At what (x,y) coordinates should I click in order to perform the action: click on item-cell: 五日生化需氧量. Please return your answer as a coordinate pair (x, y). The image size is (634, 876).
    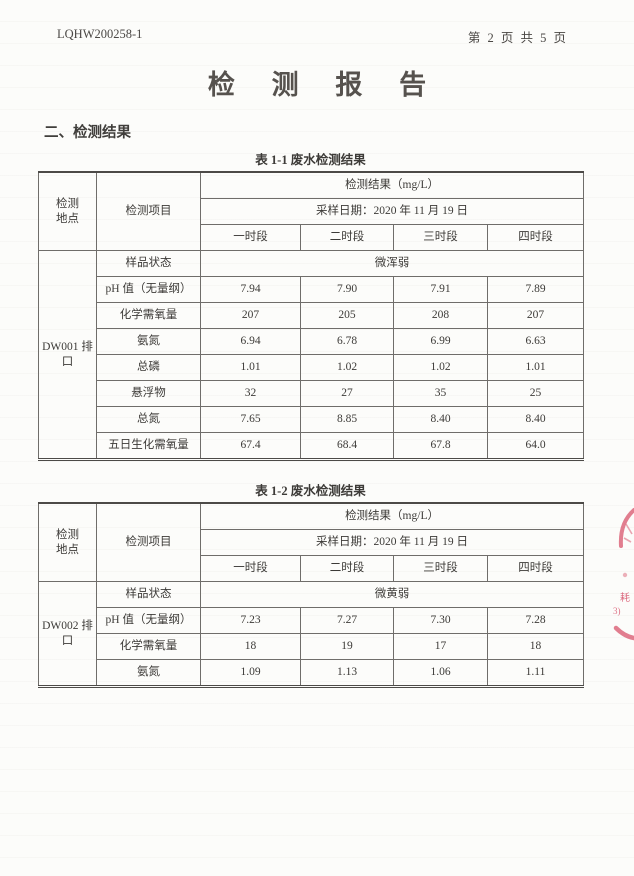
    Looking at the image, I should click on (148, 446).